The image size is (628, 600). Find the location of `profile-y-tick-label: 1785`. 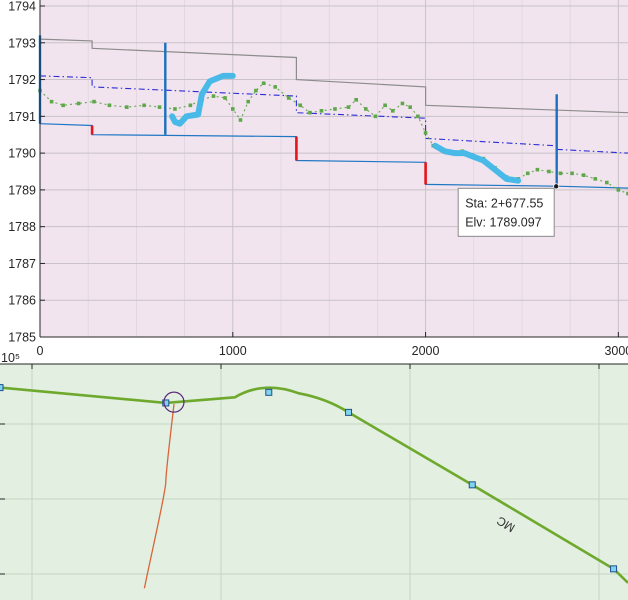

profile-y-tick-label: 1785 is located at coordinates (22, 338).